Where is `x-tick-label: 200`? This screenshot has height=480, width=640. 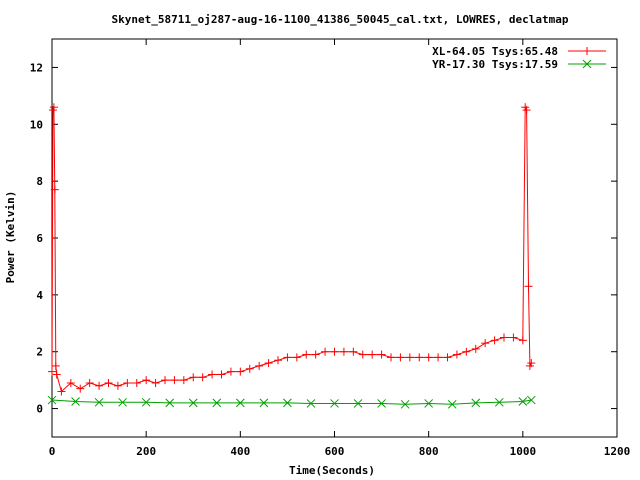
x-tick-label: 200 is located at coordinates (146, 451).